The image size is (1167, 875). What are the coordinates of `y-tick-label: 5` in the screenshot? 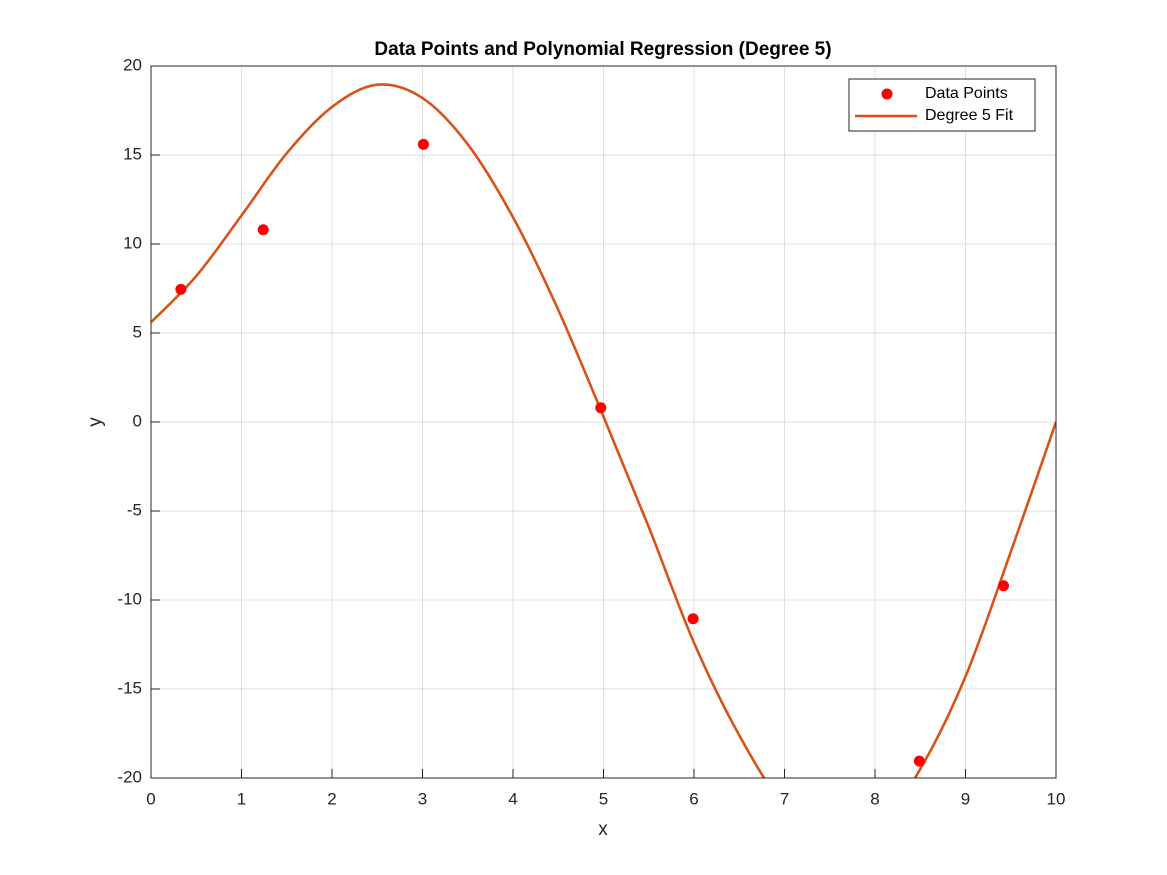 It's located at (137, 331).